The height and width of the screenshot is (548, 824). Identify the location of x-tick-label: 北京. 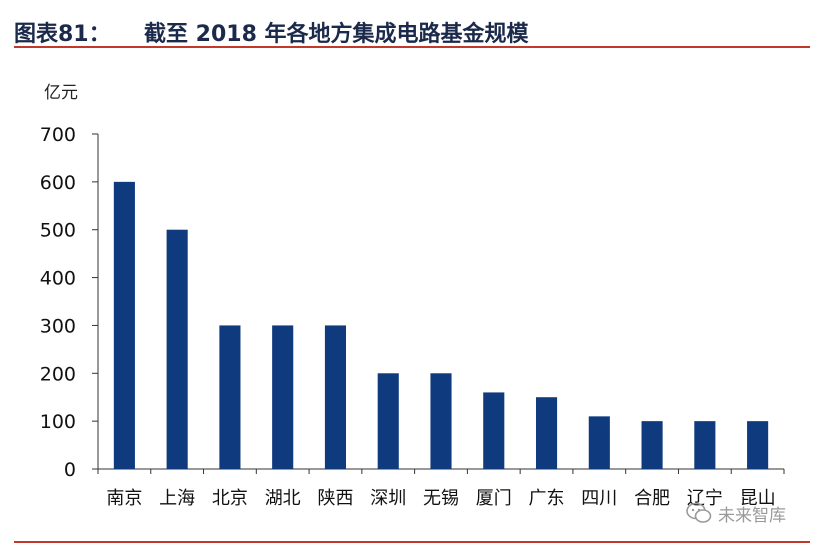
(230, 498).